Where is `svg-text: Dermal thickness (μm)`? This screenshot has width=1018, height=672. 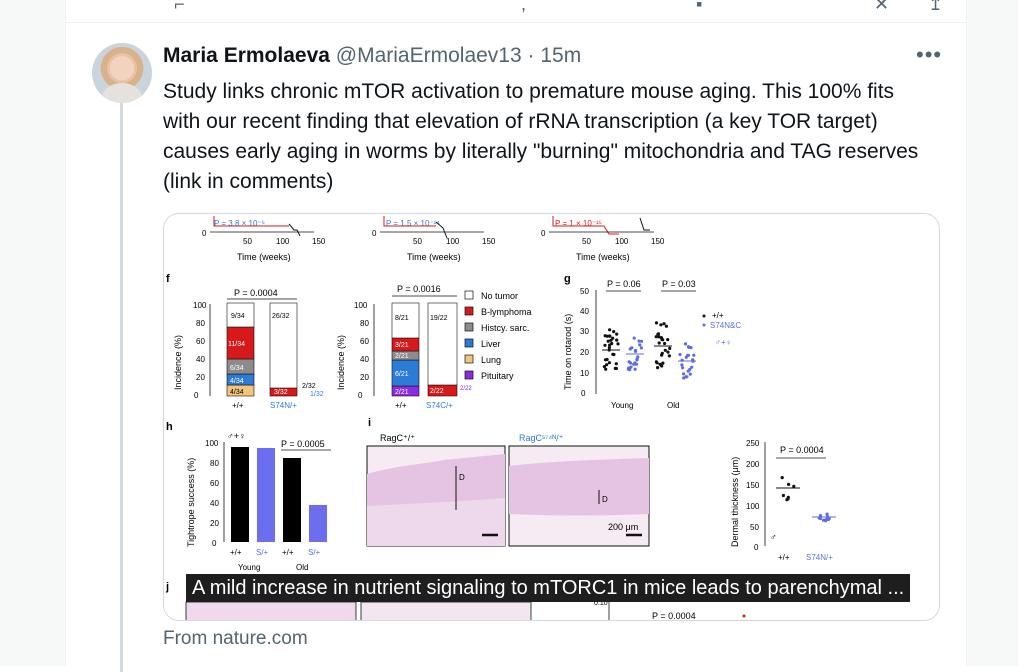 svg-text: Dermal thickness (μm) is located at coordinates (735, 502).